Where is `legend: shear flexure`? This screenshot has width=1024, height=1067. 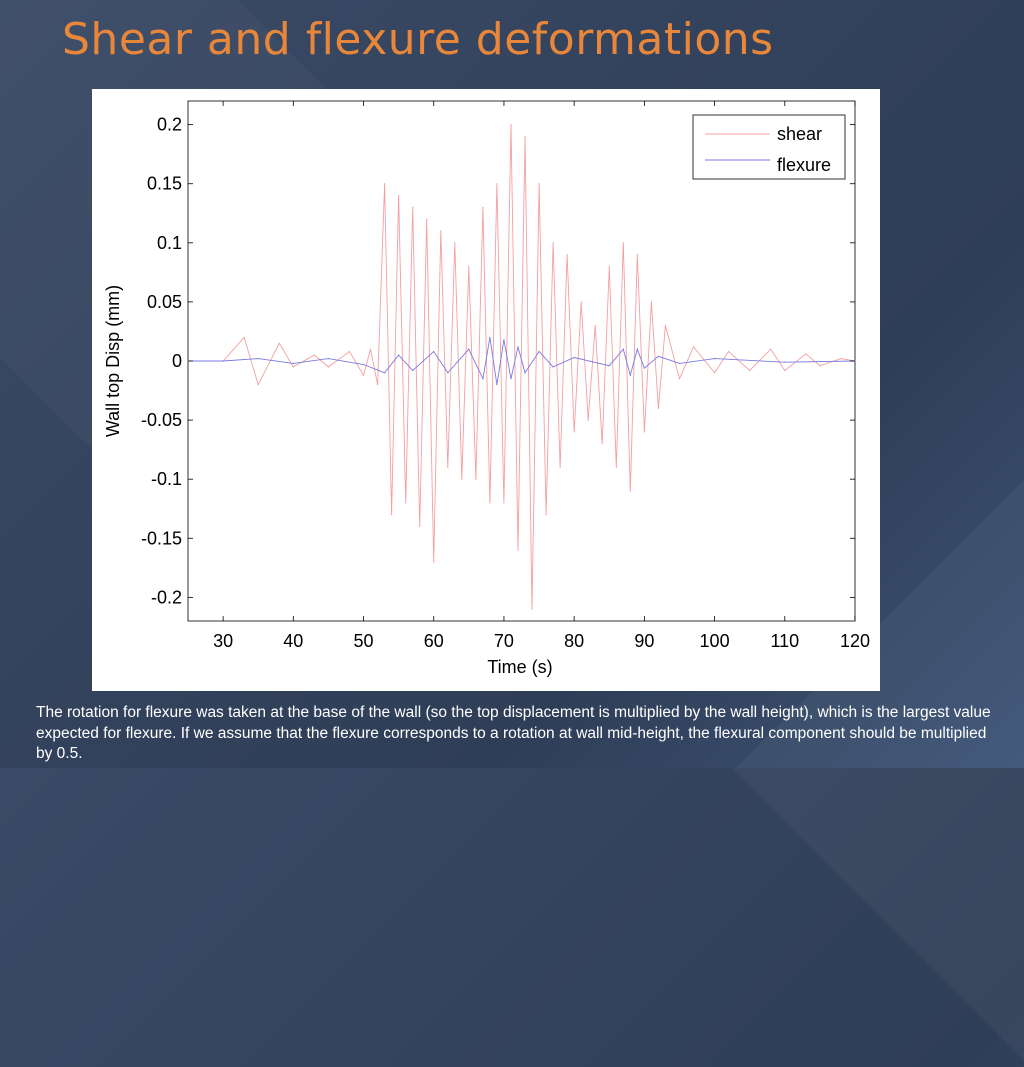
legend: shear flexure is located at coordinates (769, 147).